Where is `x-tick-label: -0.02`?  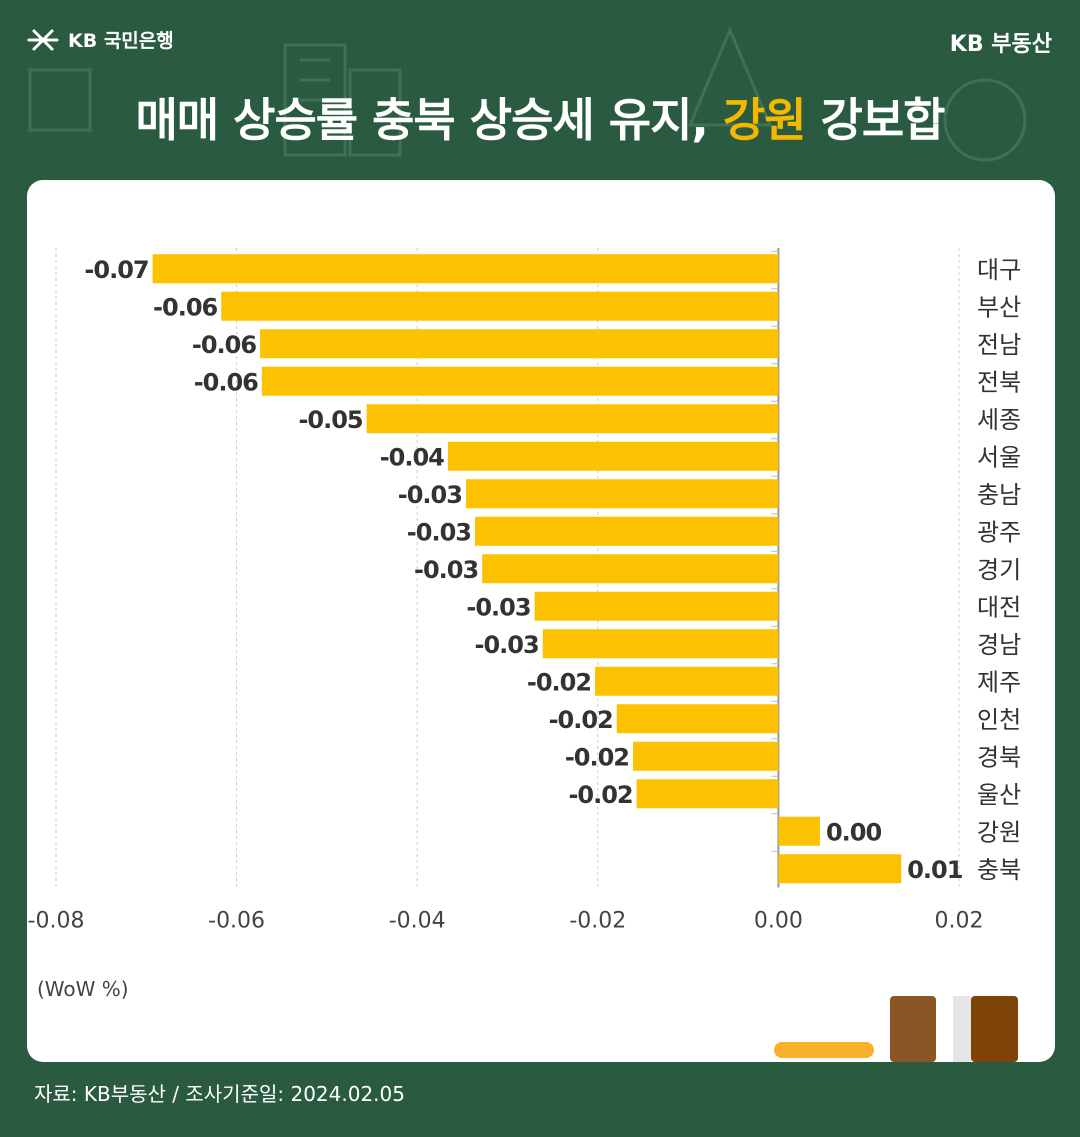
x-tick-label: -0.02 is located at coordinates (597, 921).